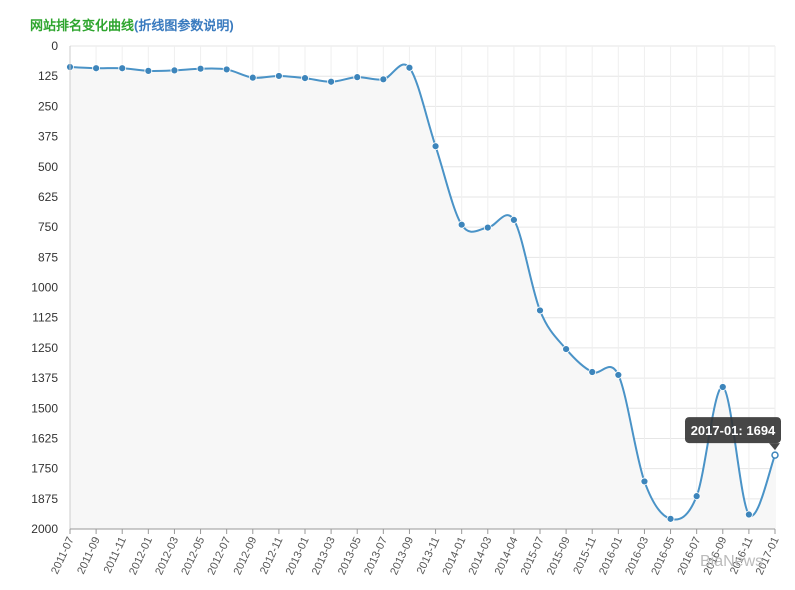  What do you see at coordinates (184, 25) in the screenshot?
I see `chart-title-sub: (折线图参数说明)` at bounding box center [184, 25].